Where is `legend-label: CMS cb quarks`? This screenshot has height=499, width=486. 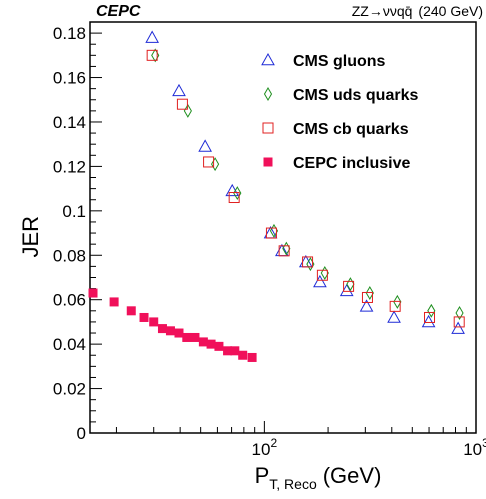 legend-label: CMS cb quarks is located at coordinates (351, 129).